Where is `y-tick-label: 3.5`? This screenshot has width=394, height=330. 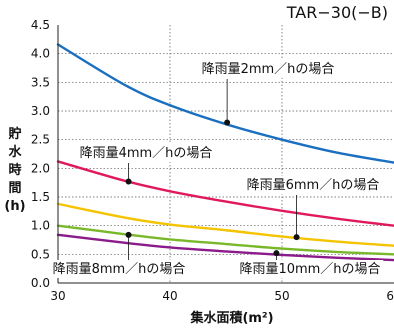
y-tick-label: 3.5 is located at coordinates (40, 82).